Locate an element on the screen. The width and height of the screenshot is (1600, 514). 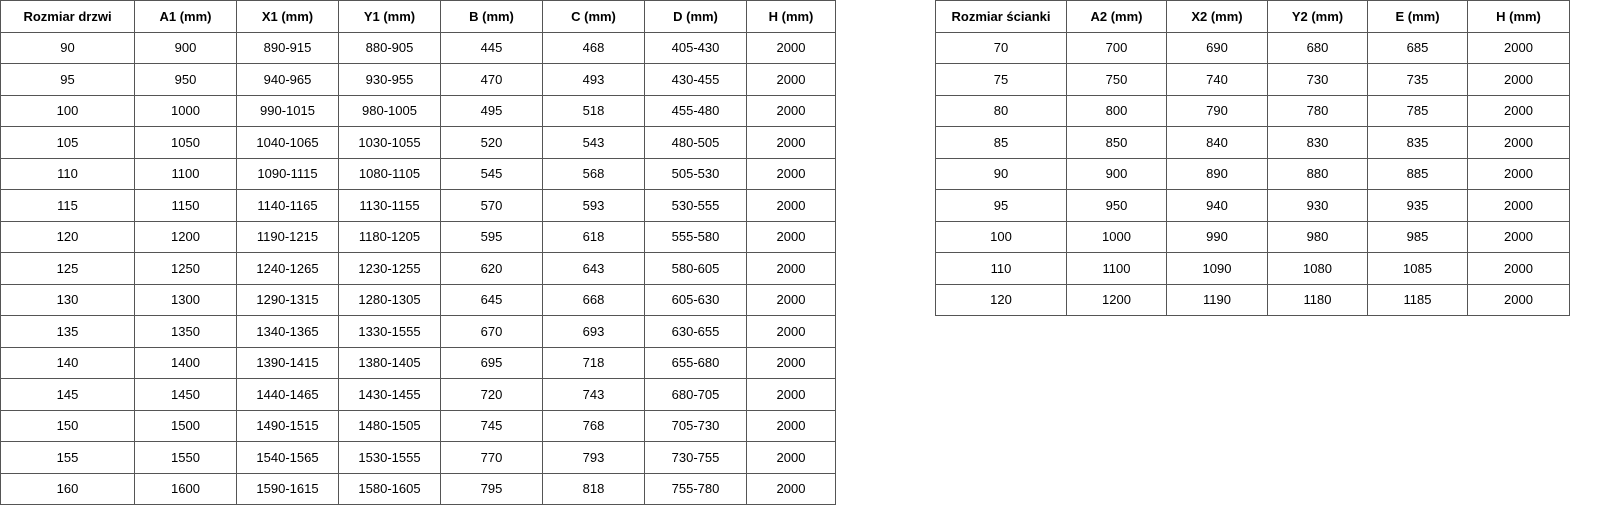
table-row: 90 900 890-915 880-905 445 468 405-430 2000 is located at coordinates (418, 47).